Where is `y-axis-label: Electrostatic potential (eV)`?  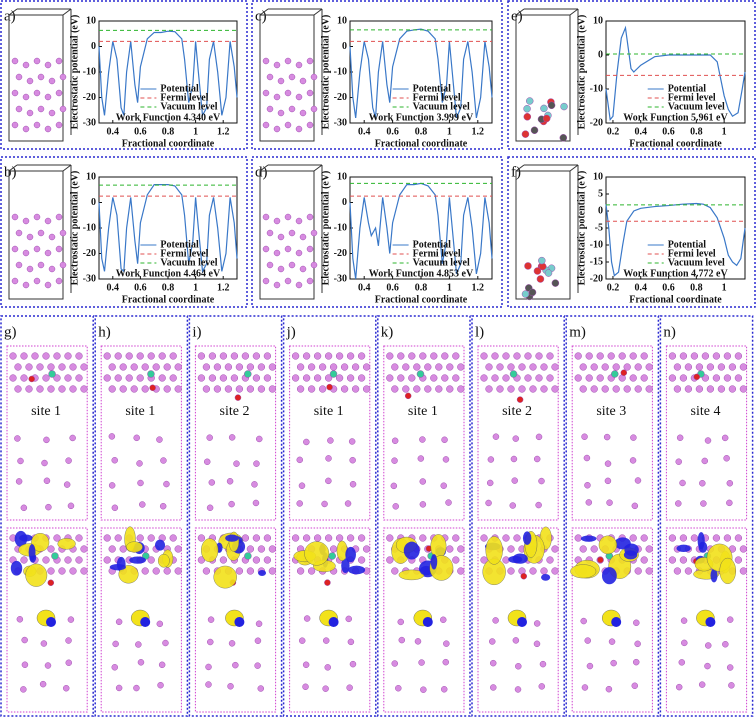
y-axis-label: Electrostatic potential (eV) is located at coordinates (74, 228).